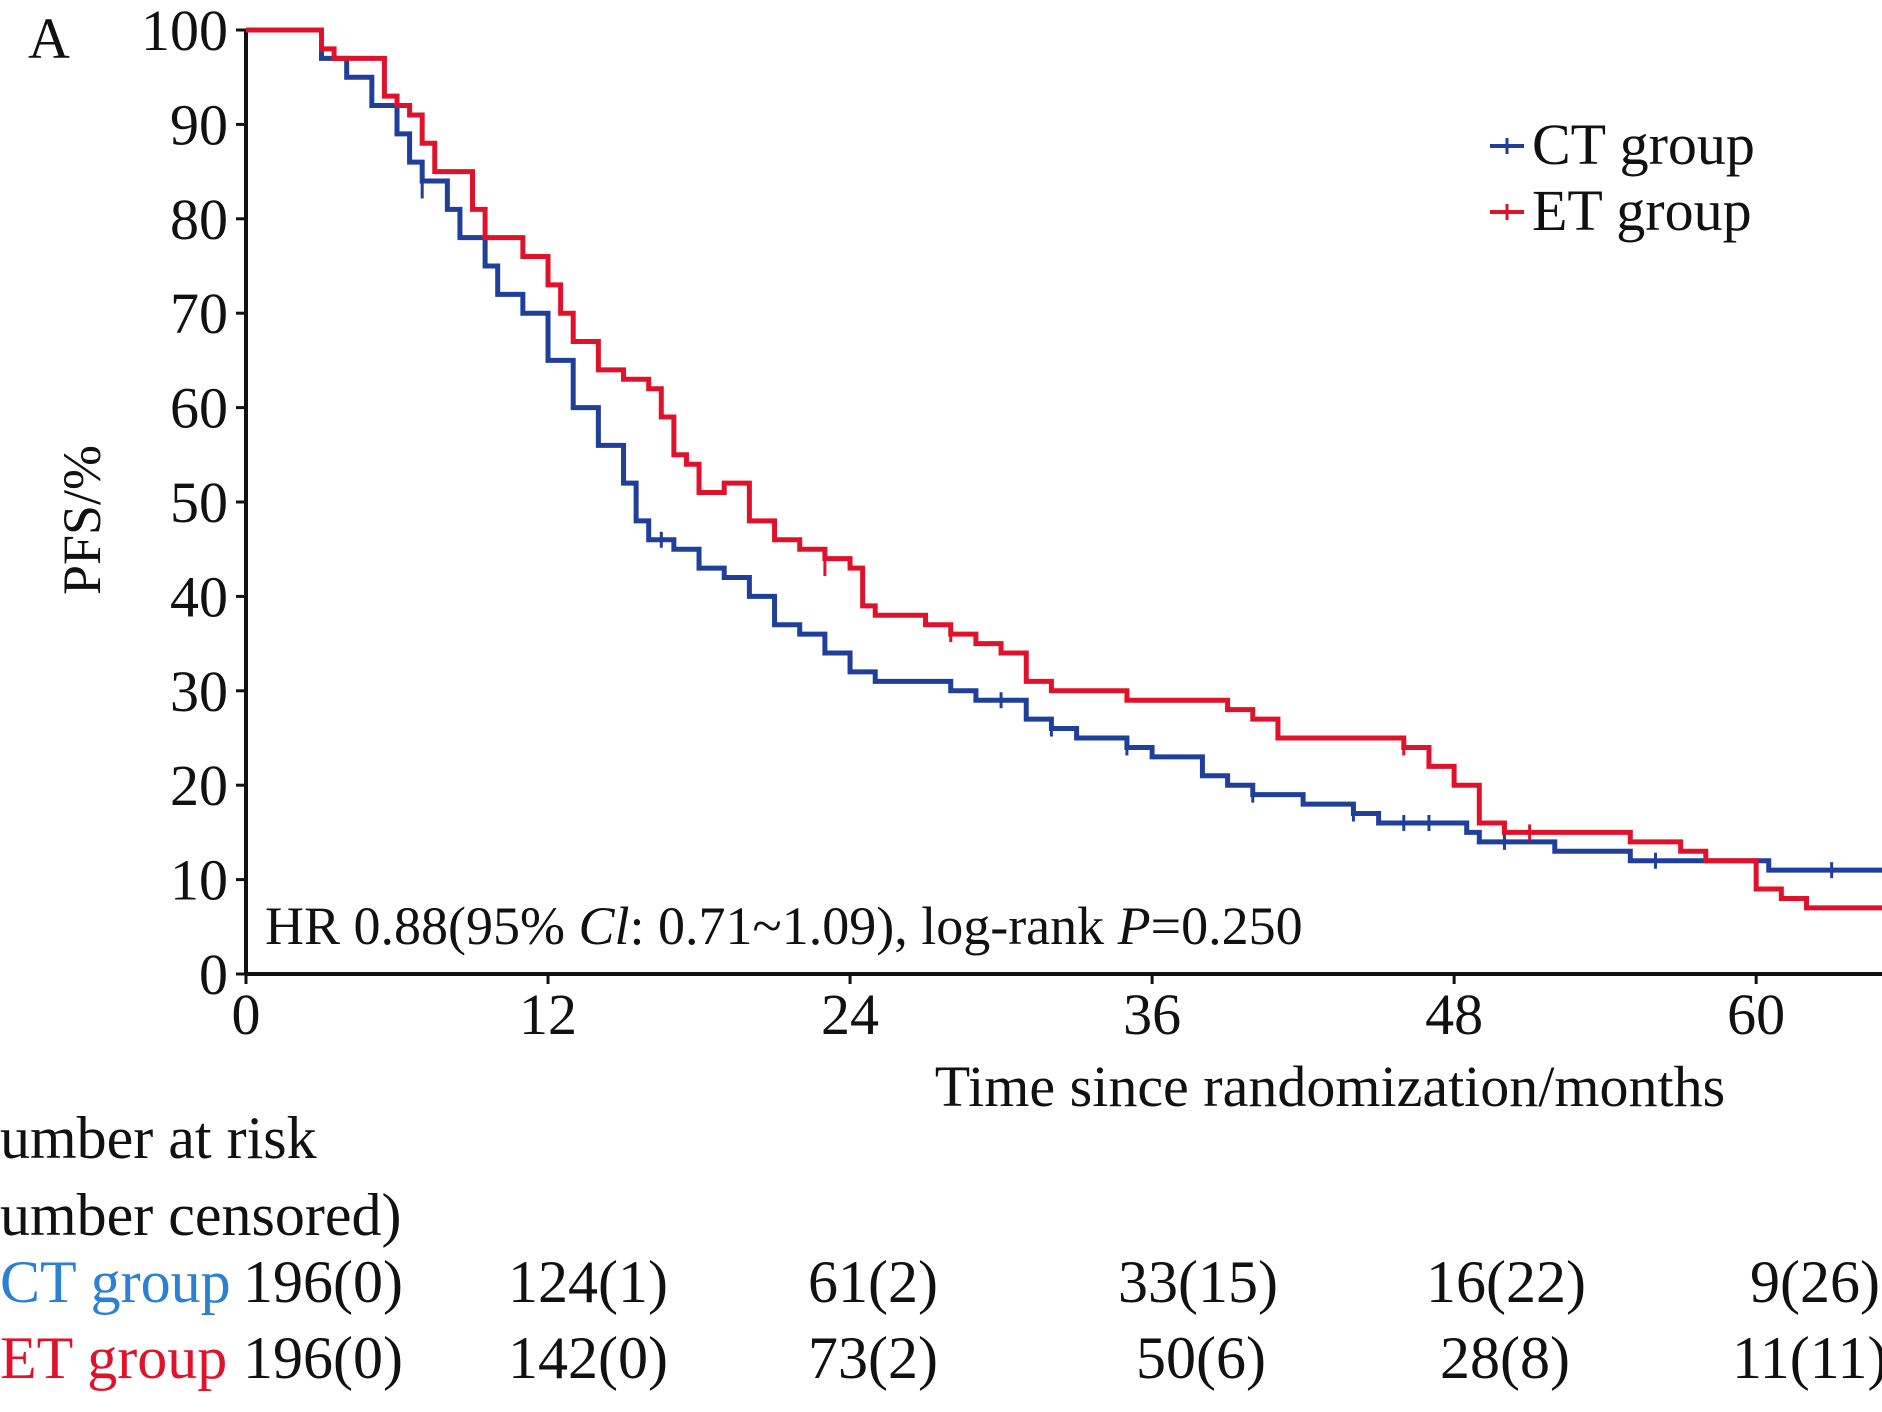 This screenshot has width=1882, height=1412. Describe the element at coordinates (49, 38) in the screenshot. I see `panel-label: A` at that location.